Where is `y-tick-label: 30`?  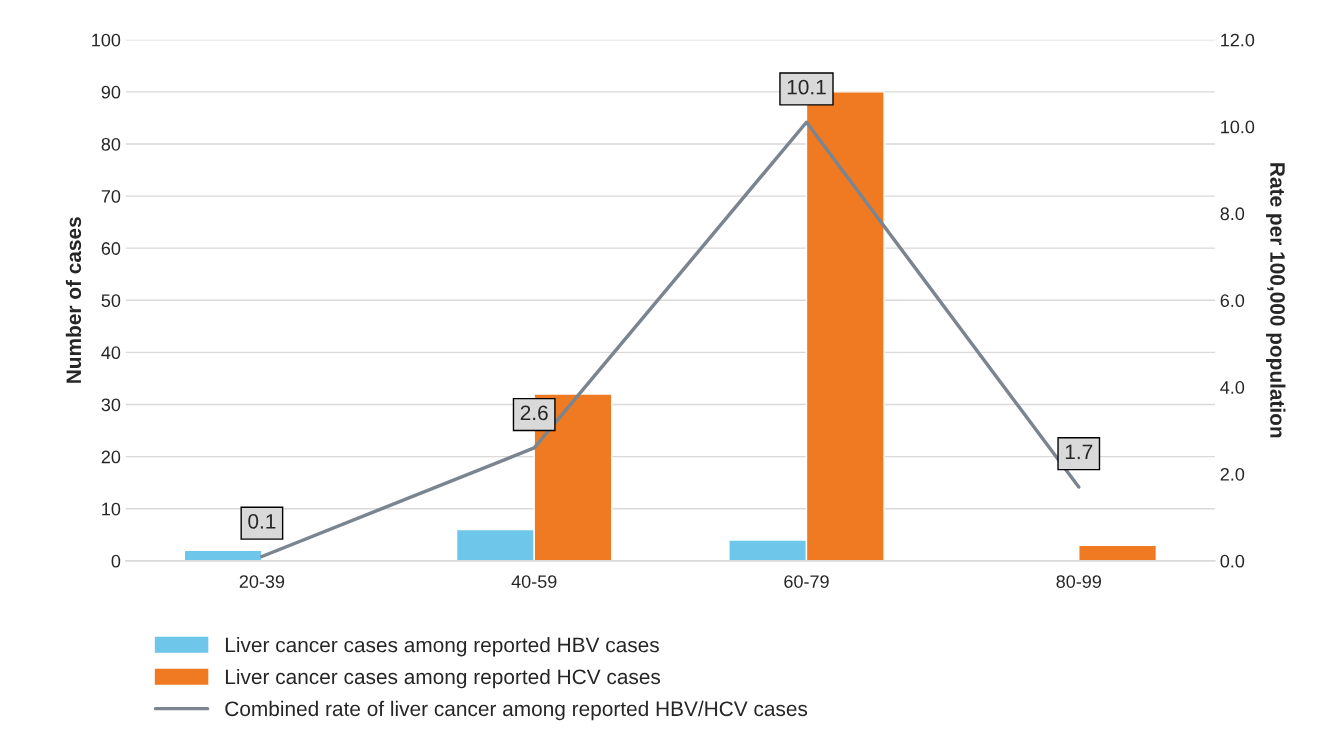 y-tick-label: 30 is located at coordinates (111, 405).